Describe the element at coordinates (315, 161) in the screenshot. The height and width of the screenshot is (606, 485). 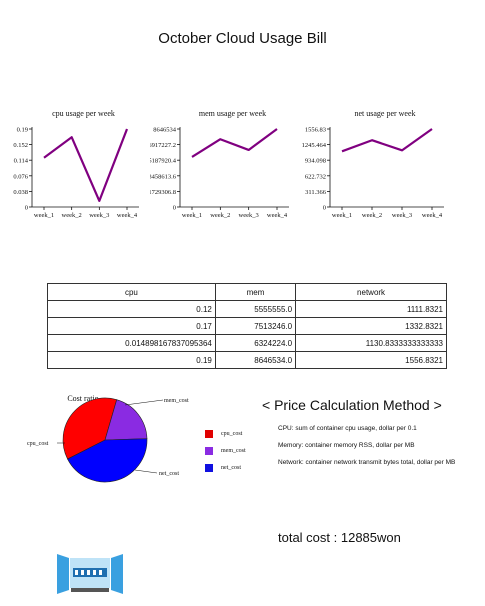
I see `y-tick-label: 934.098` at that location.